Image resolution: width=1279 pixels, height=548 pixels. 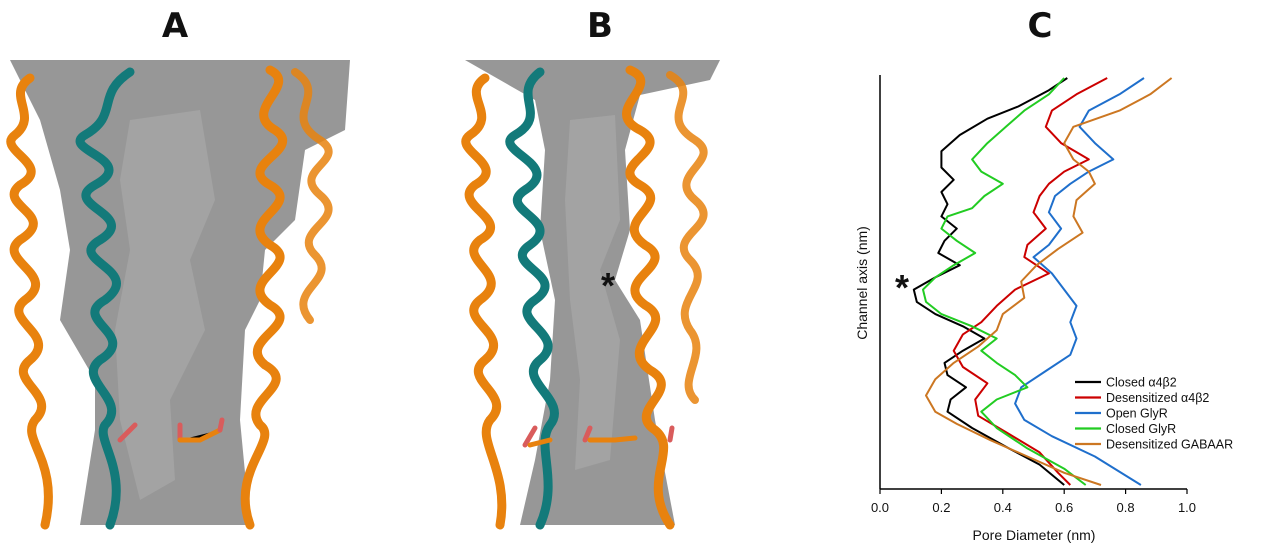 I want to click on x-axis-label: Pore Diameter (nm), so click(x=1034, y=535).